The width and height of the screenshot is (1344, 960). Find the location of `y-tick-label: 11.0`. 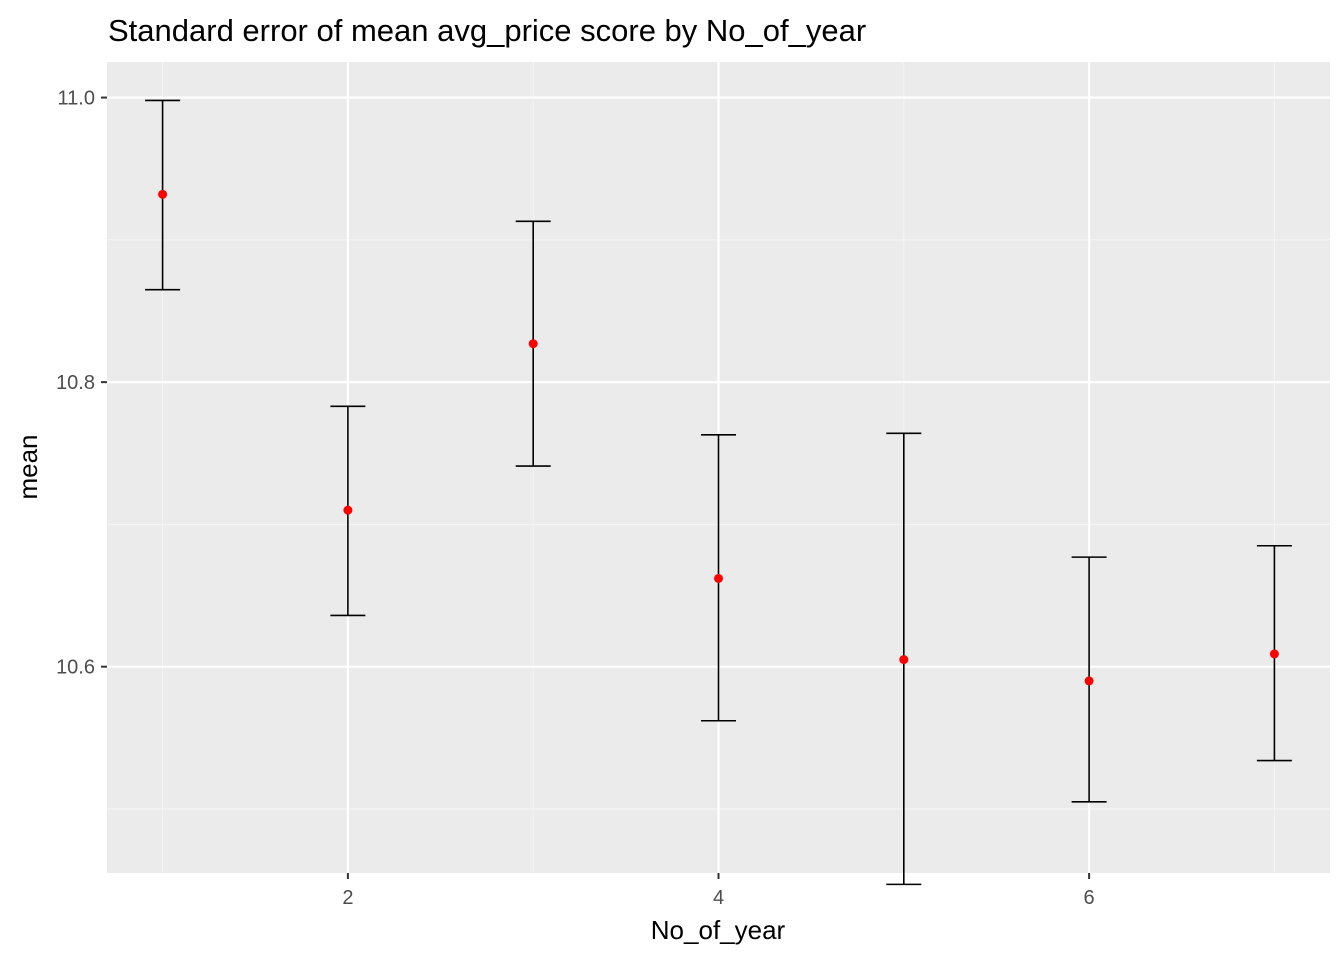

y-tick-label: 11.0 is located at coordinates (76, 99).